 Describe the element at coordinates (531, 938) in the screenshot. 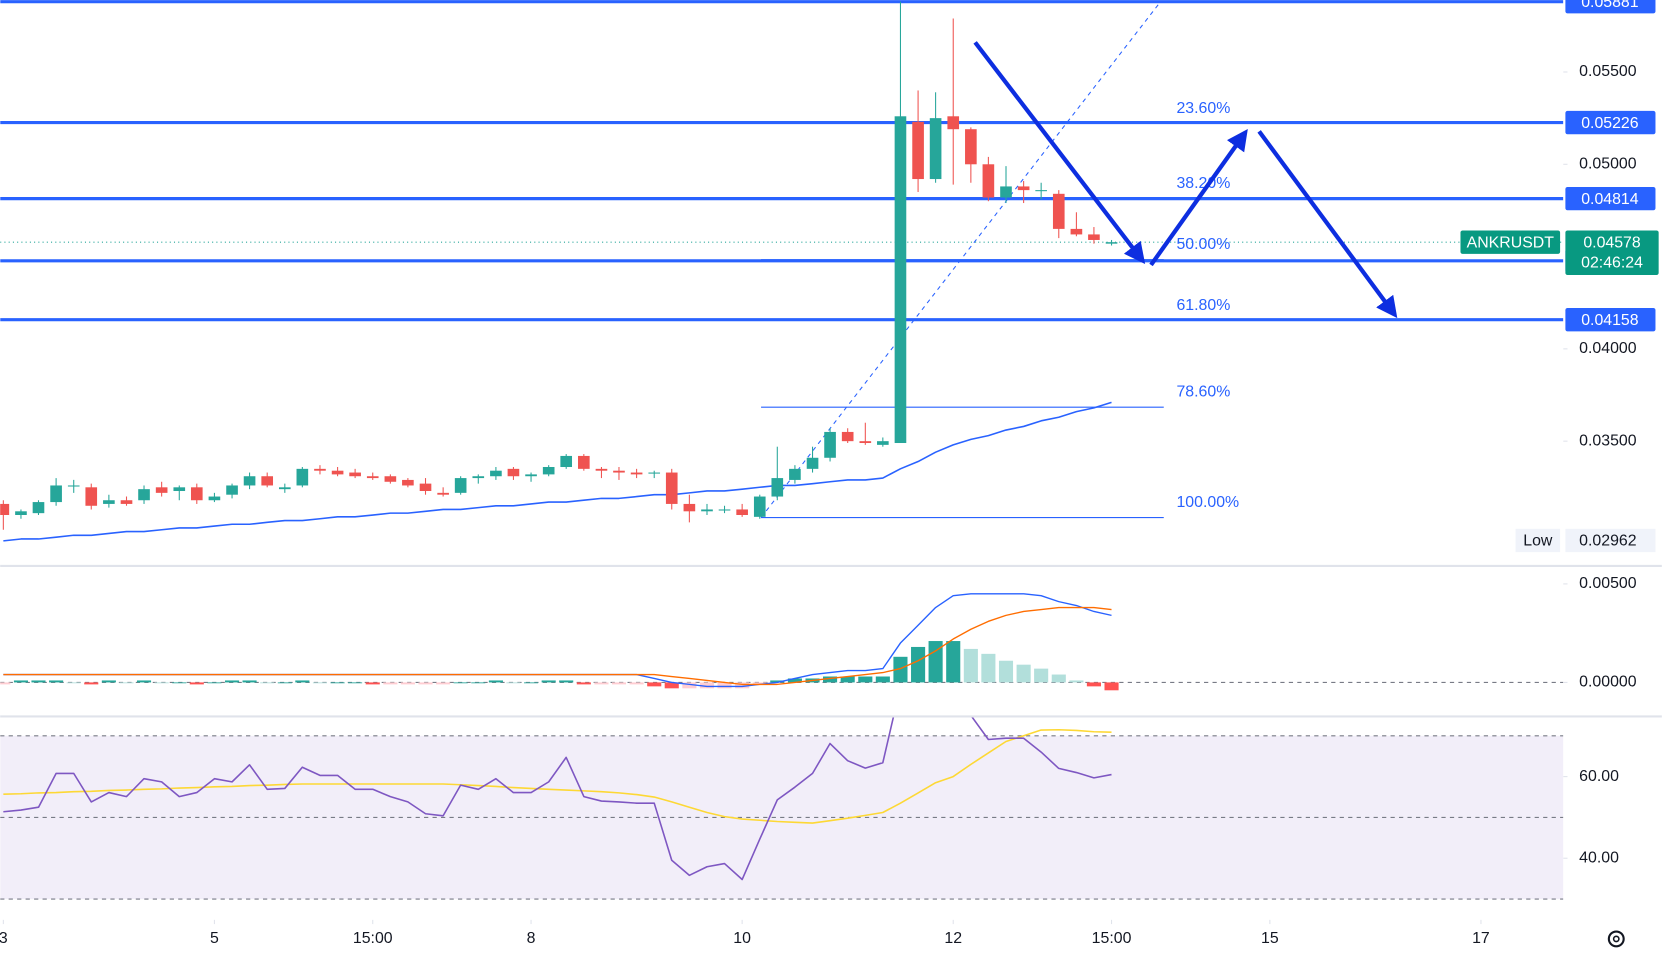

I see `x-tick-label: 8` at that location.